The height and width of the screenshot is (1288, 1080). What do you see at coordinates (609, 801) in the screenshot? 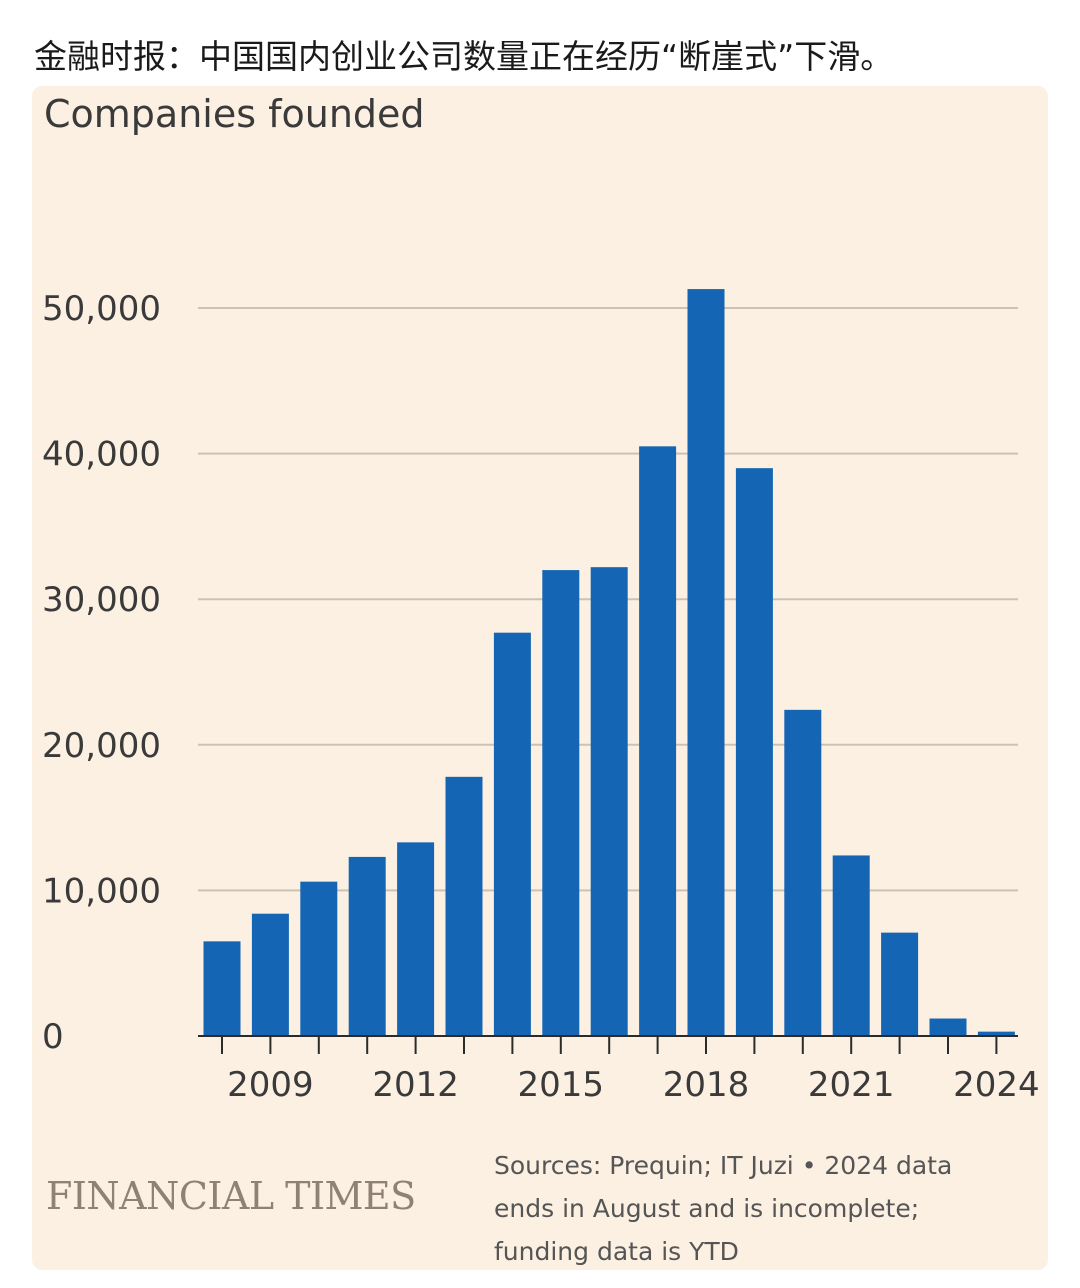
I see `bar-2016` at bounding box center [609, 801].